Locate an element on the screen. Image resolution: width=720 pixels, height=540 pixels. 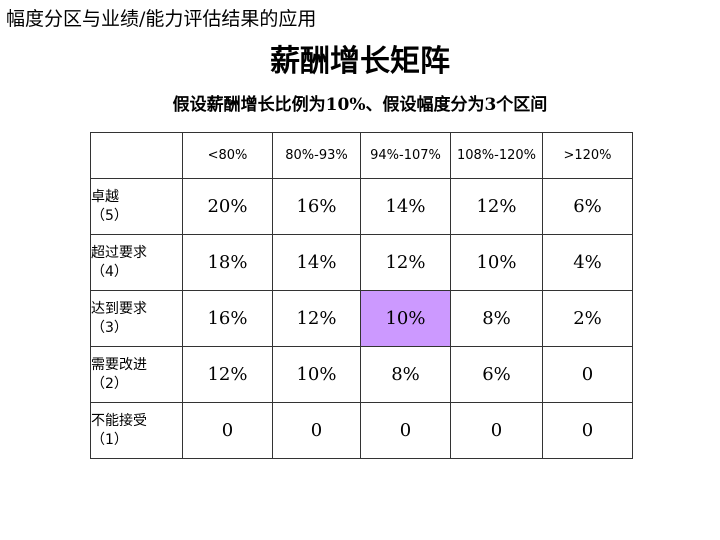
row-label: 不能接受 （1） is located at coordinates (136, 430).